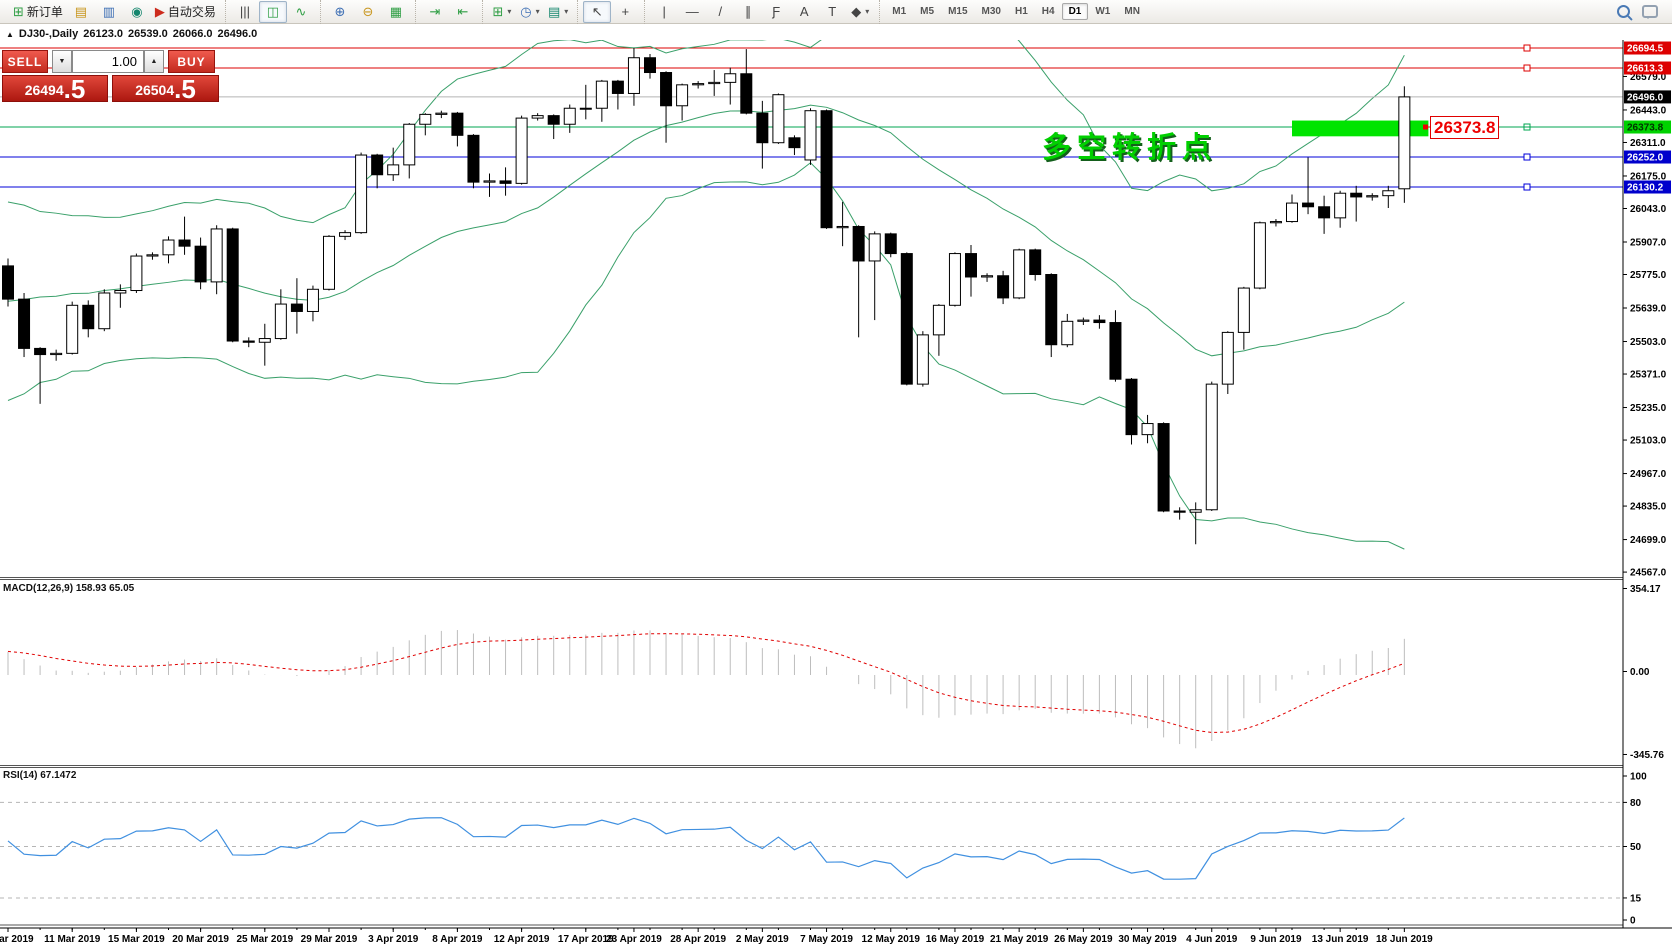  I want to click on chart-shift-button: ⇤, so click(463, 12).